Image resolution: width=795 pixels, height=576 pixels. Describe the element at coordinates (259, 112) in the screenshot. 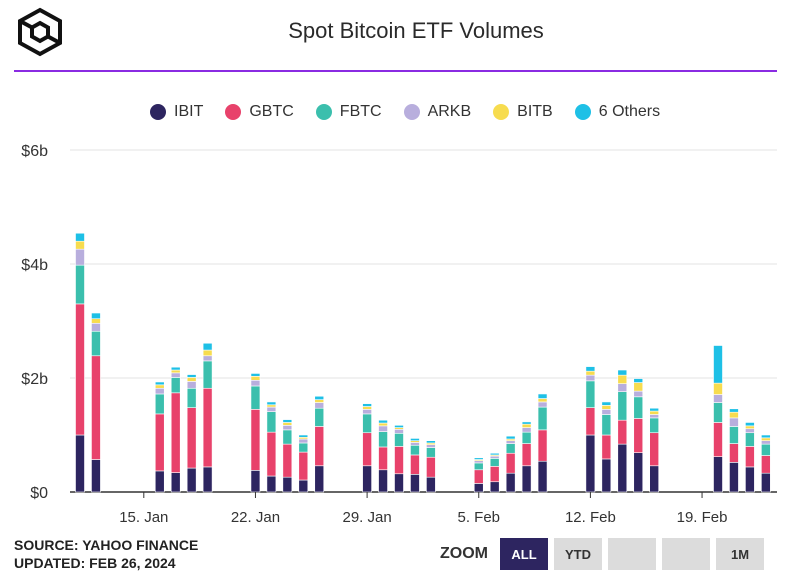

I see `legend-item: GBTC` at that location.